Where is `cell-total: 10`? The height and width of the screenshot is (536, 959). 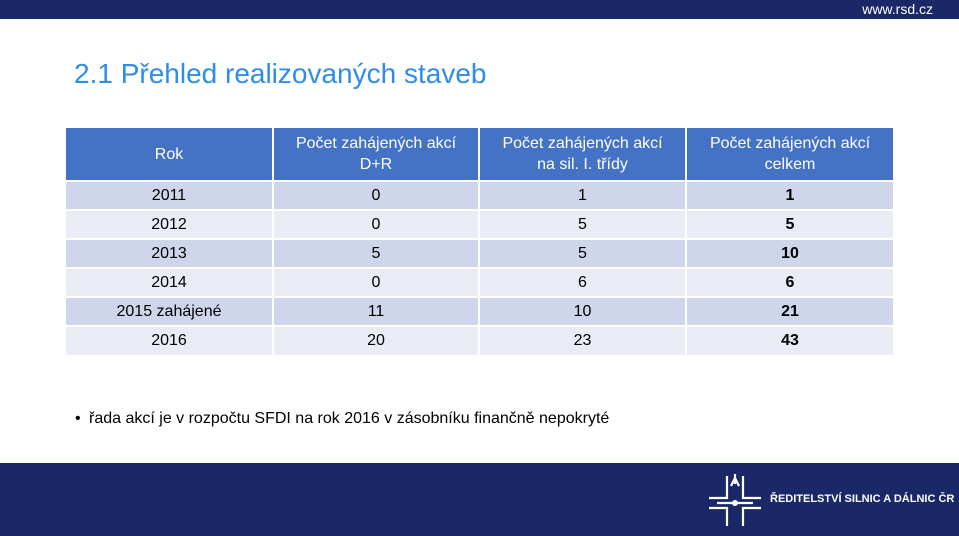
cell-total: 10 is located at coordinates (789, 253).